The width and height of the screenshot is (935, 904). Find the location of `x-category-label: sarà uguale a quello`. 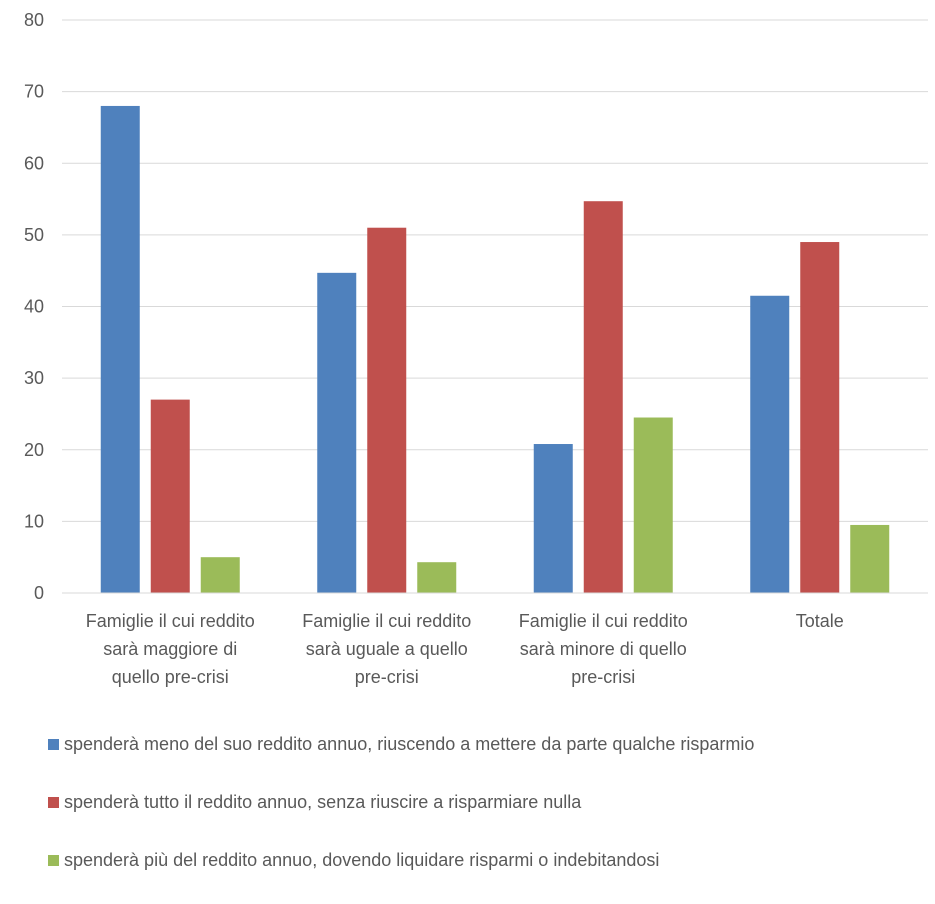

x-category-label: sarà uguale a quello is located at coordinates (387, 649).